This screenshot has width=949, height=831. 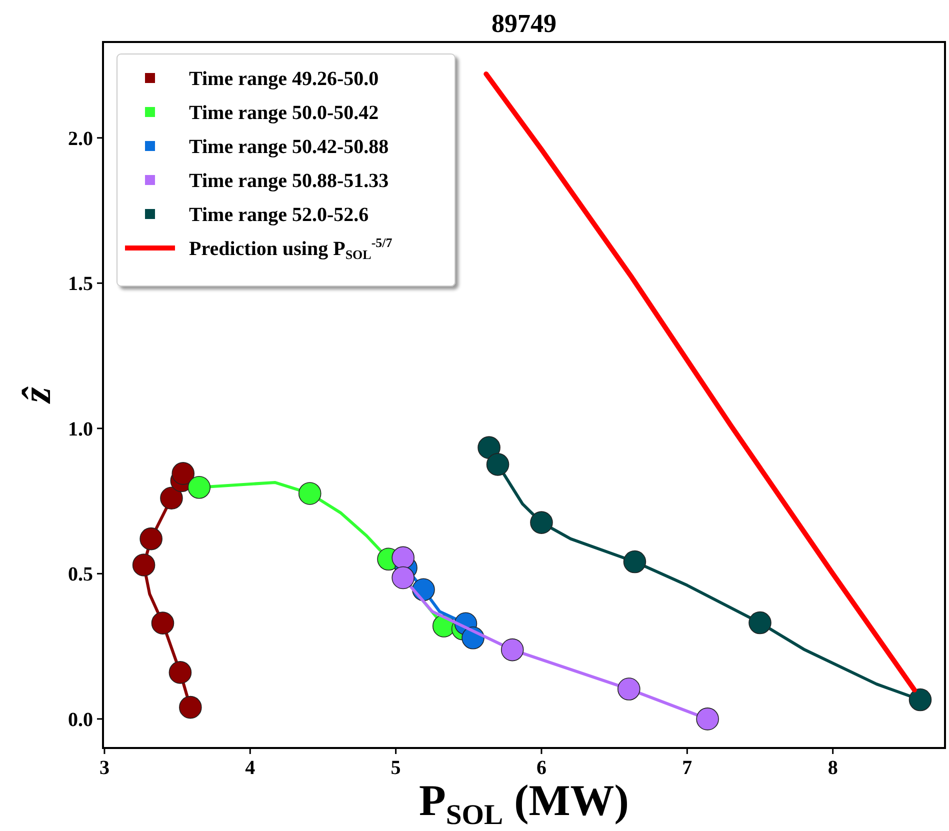 I want to click on y-tick-label: 0.0, so click(x=80, y=719).